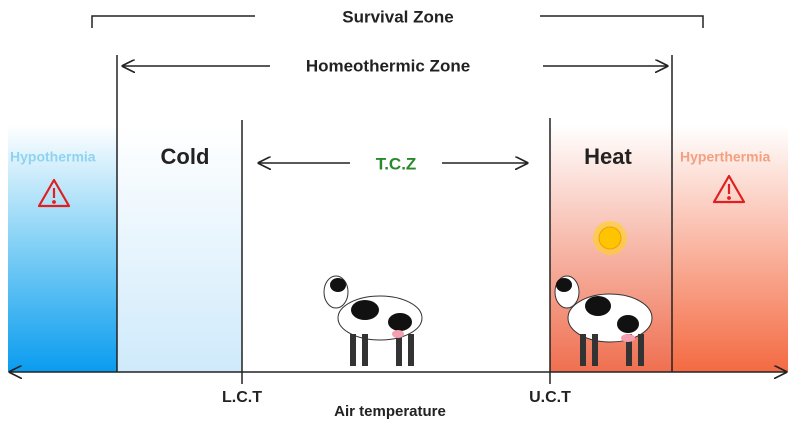 This screenshot has width=796, height=429. Describe the element at coordinates (179, 248) in the screenshot. I see `cold-region` at that location.